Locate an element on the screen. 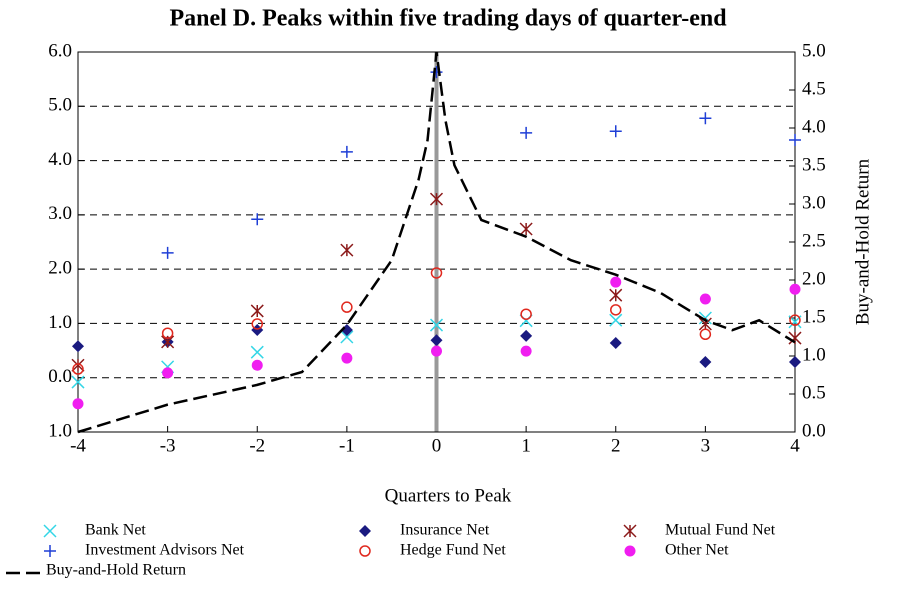  x-tick-label: 4 is located at coordinates (795, 445).